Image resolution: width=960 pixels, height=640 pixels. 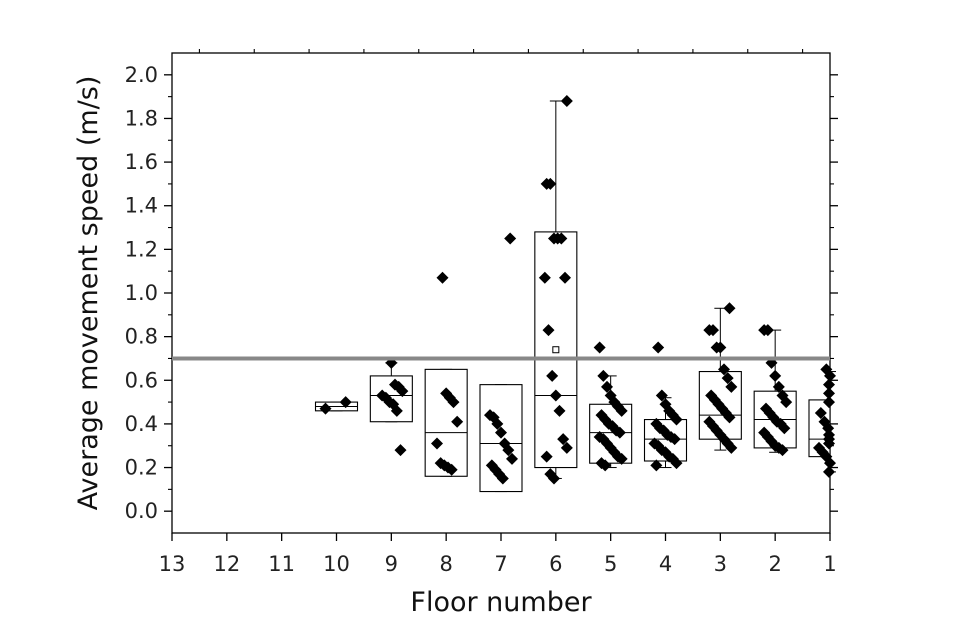 I want to click on x-tick-label: 9, so click(x=391, y=564).